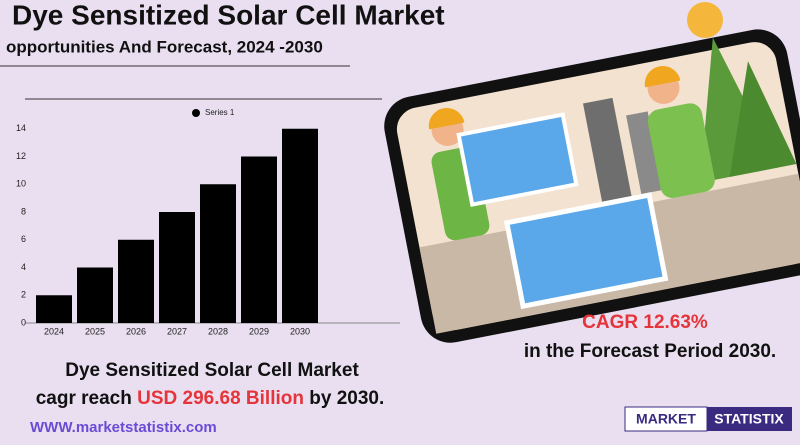  What do you see at coordinates (220, 398) in the screenshot?
I see `summary-value: USD 296.68 Billion` at bounding box center [220, 398].